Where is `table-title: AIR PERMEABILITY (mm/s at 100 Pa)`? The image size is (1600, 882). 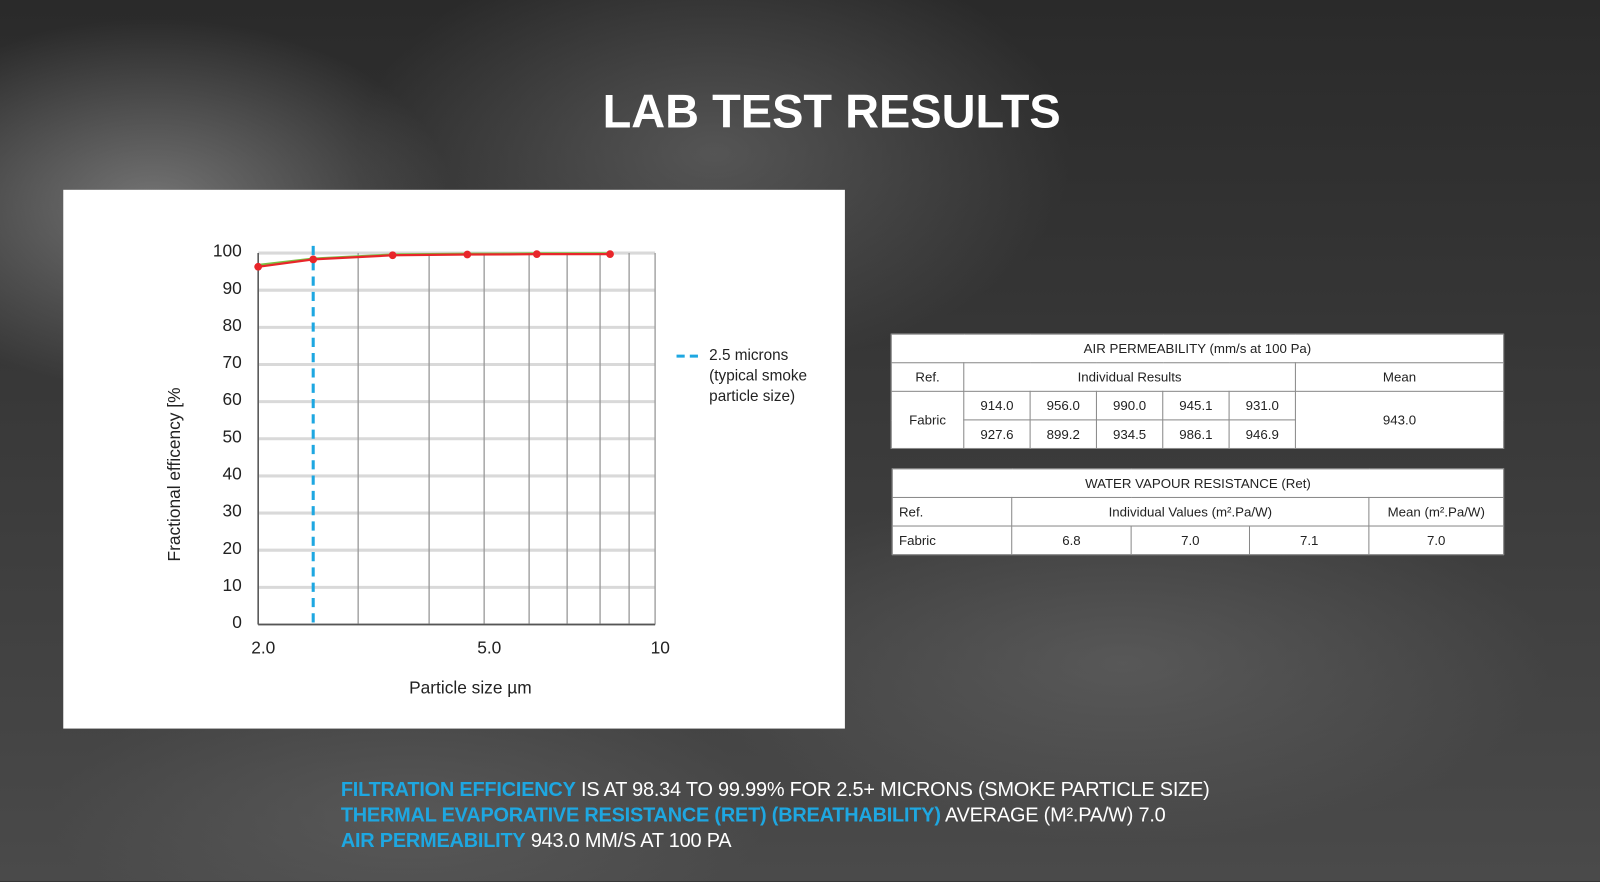 table-title: AIR PERMEABILITY (mm/s at 100 Pa) is located at coordinates (1197, 348).